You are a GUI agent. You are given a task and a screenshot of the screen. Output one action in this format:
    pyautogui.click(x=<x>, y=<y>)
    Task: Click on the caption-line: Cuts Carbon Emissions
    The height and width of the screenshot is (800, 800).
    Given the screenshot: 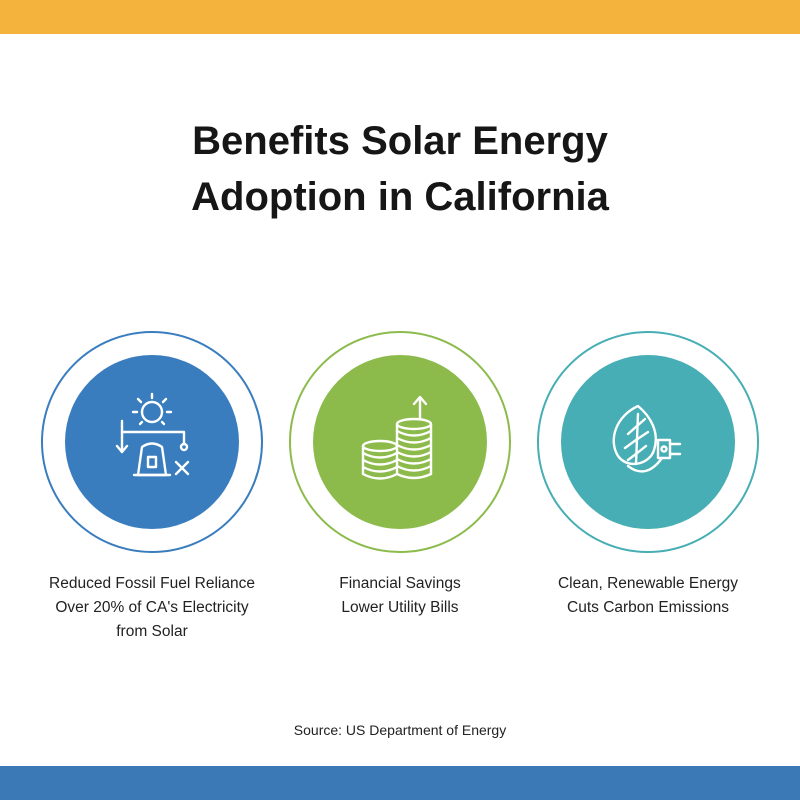 What is the action you would take?
    pyautogui.click(x=648, y=607)
    